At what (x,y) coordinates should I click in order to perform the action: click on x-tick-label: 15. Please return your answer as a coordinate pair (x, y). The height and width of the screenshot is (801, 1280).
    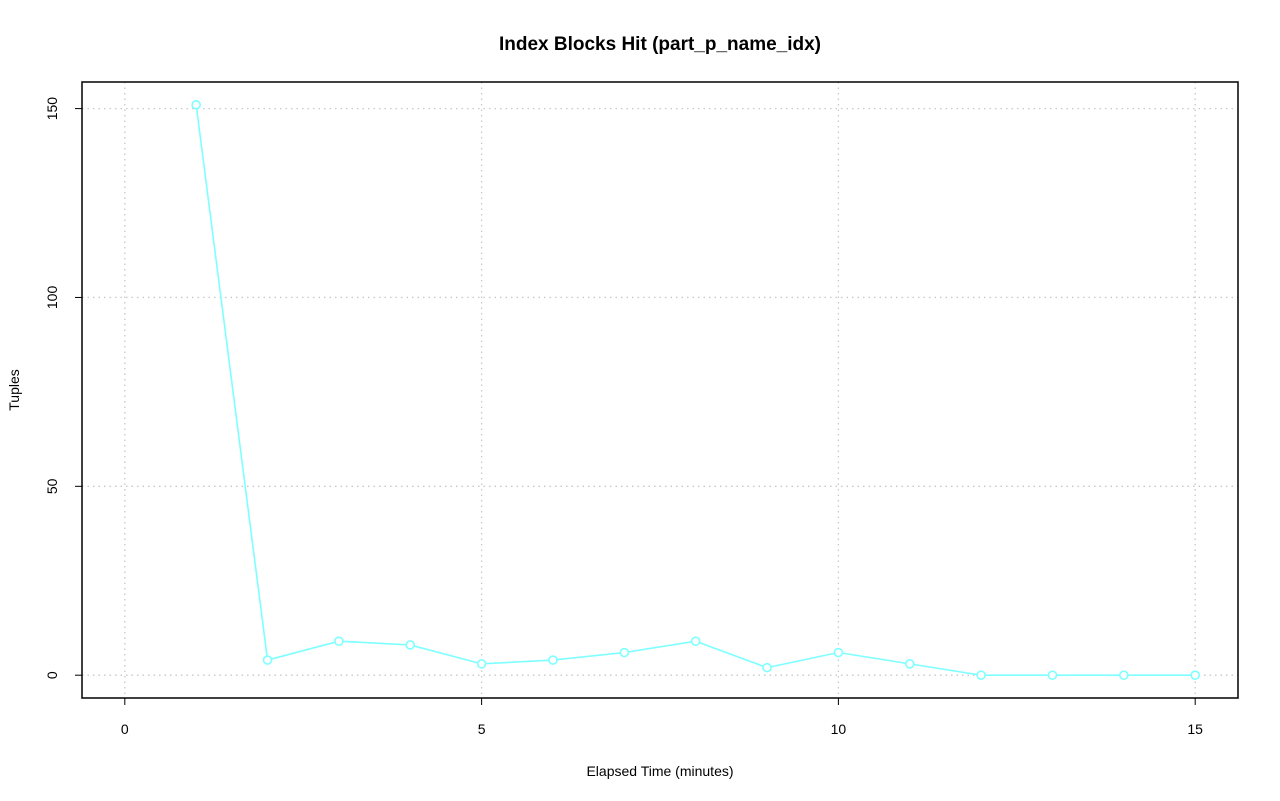
    Looking at the image, I should click on (1195, 729).